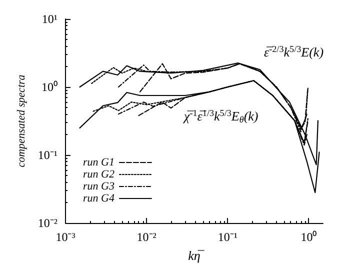 The height and width of the screenshot is (277, 340). What do you see at coordinates (98, 198) in the screenshot?
I see `legend-label: run G4` at bounding box center [98, 198].